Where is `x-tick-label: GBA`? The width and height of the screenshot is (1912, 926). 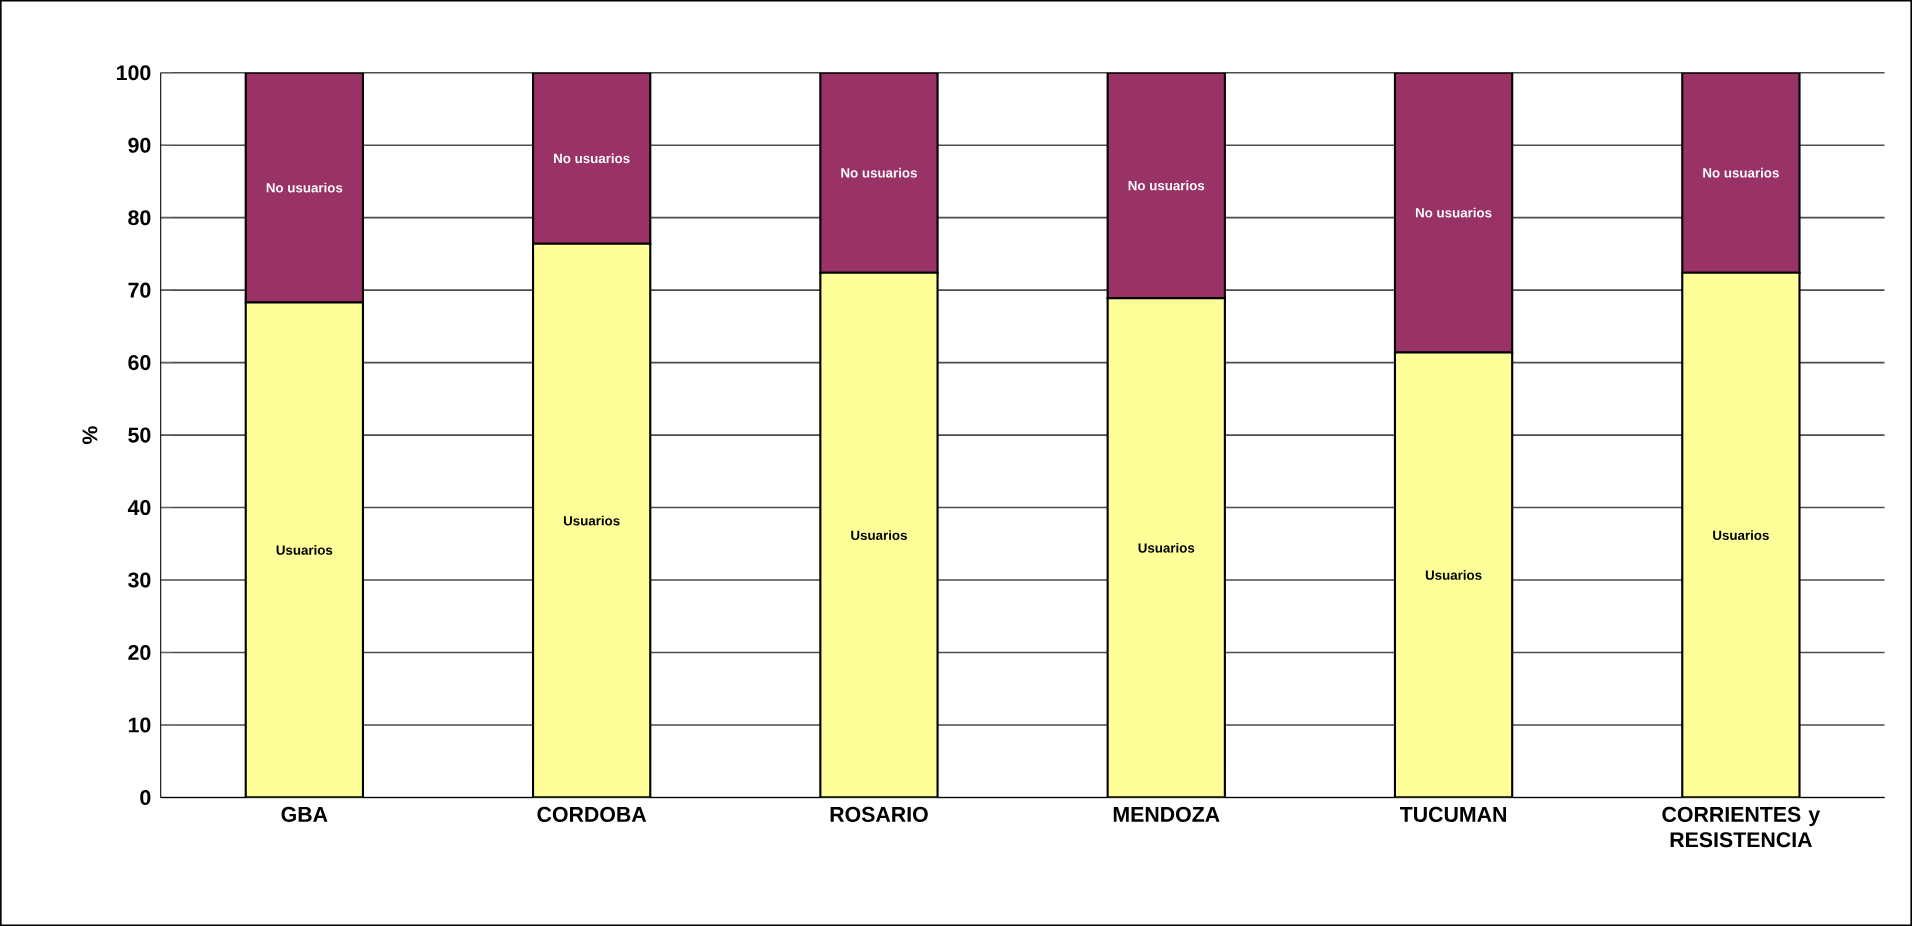 x-tick-label: GBA is located at coordinates (304, 814).